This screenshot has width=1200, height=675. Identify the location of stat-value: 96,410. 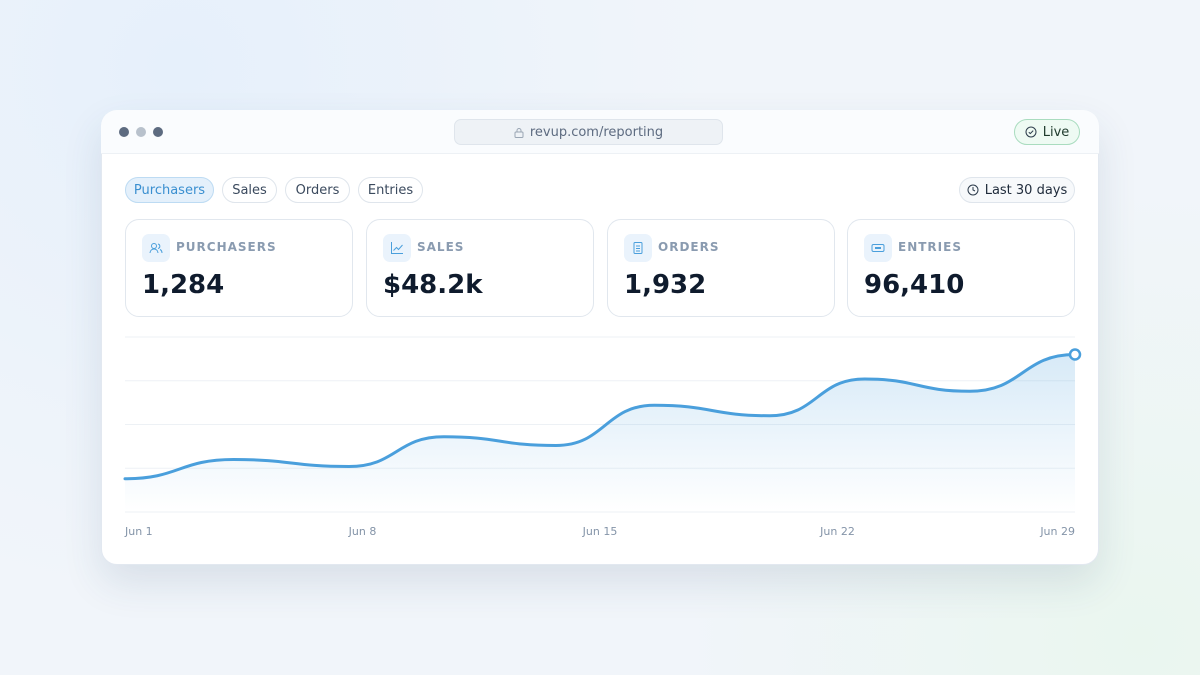
(914, 285).